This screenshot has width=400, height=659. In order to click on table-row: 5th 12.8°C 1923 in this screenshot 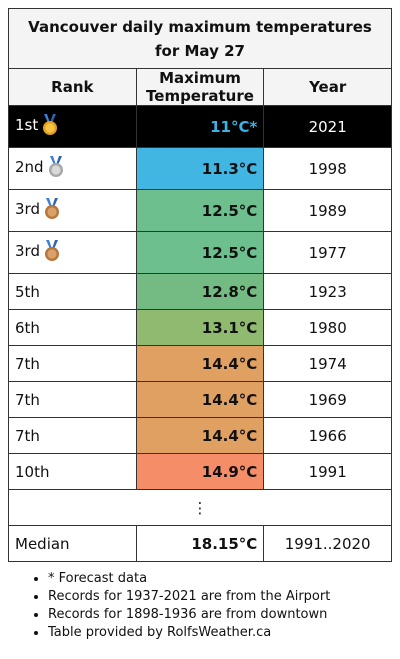, I will do `click(200, 291)`.